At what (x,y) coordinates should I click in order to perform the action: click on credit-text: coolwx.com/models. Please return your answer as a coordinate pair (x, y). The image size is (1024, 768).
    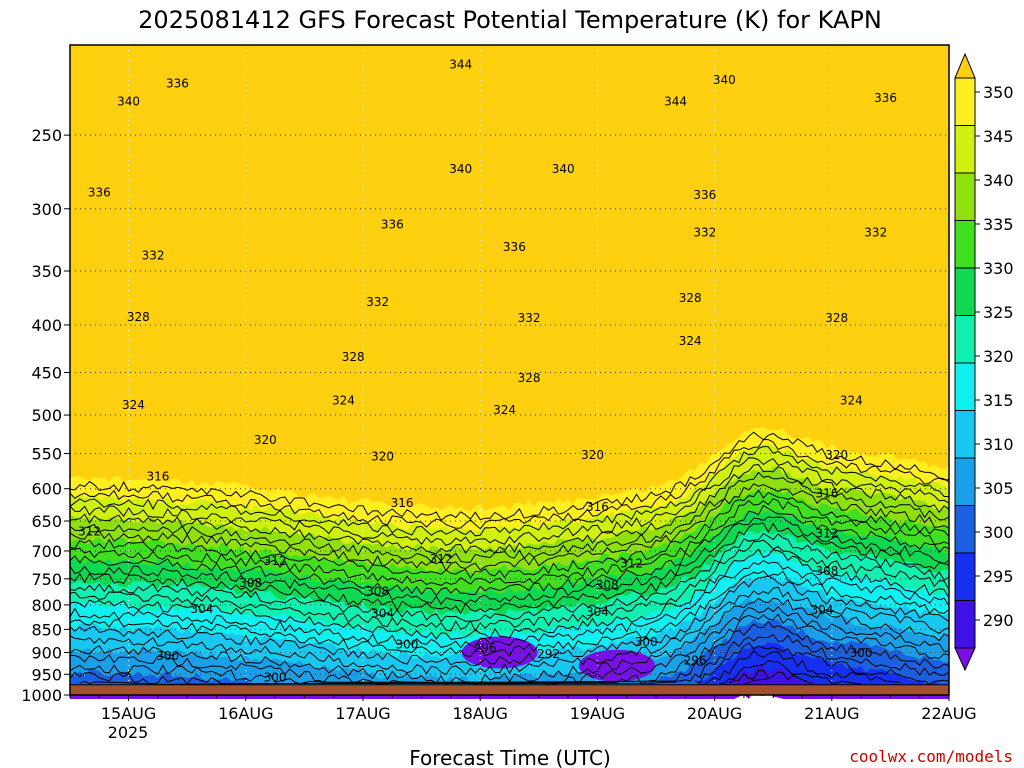
    Looking at the image, I should click on (931, 756).